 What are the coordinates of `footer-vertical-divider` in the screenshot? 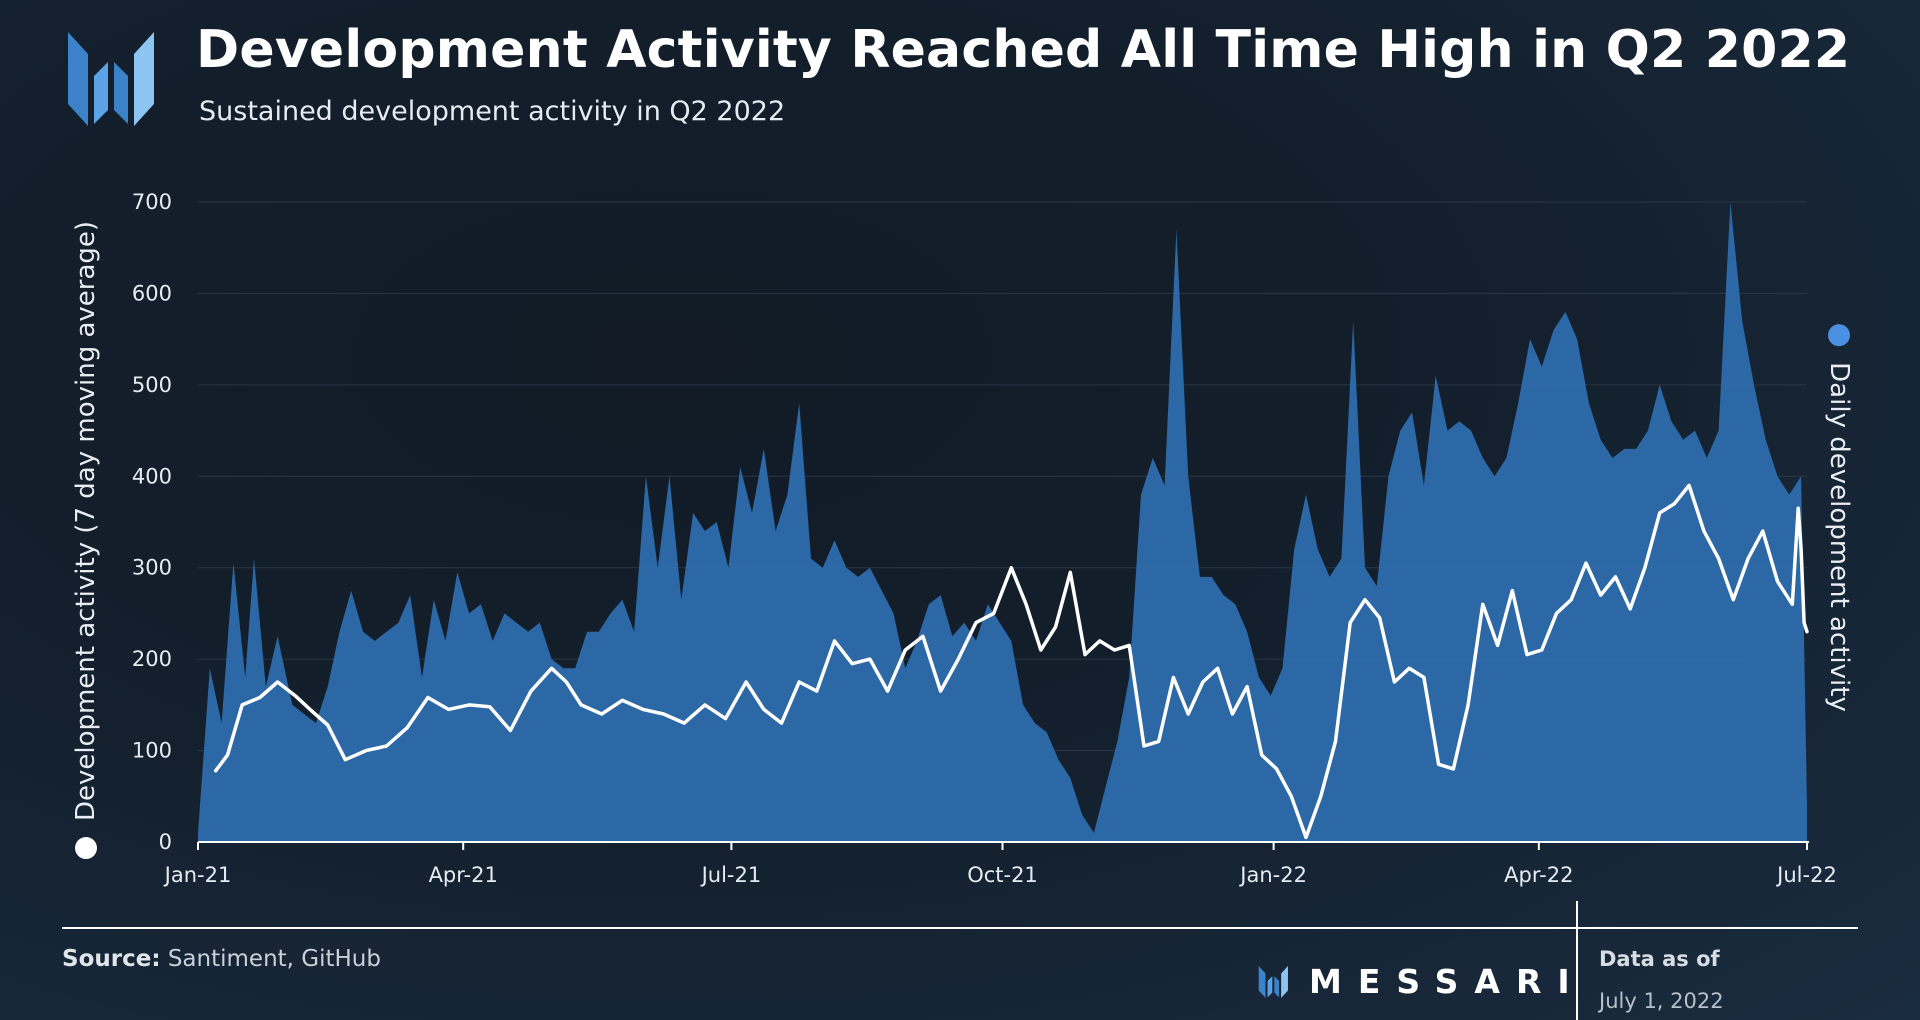 It's located at (1577, 960).